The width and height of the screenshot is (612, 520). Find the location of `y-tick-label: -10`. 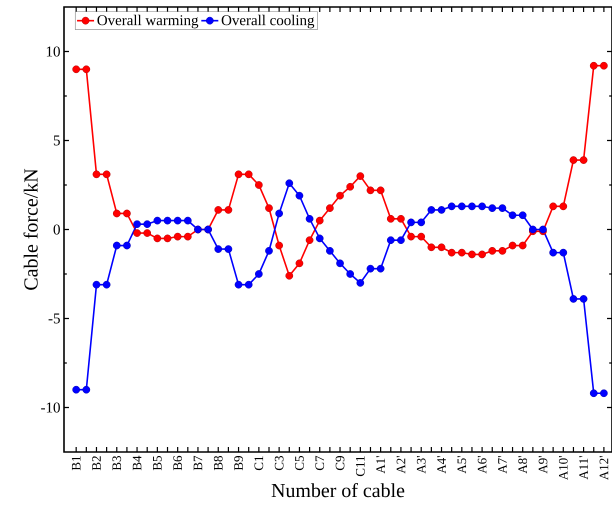

y-tick-label: -10 is located at coordinates (50, 407).